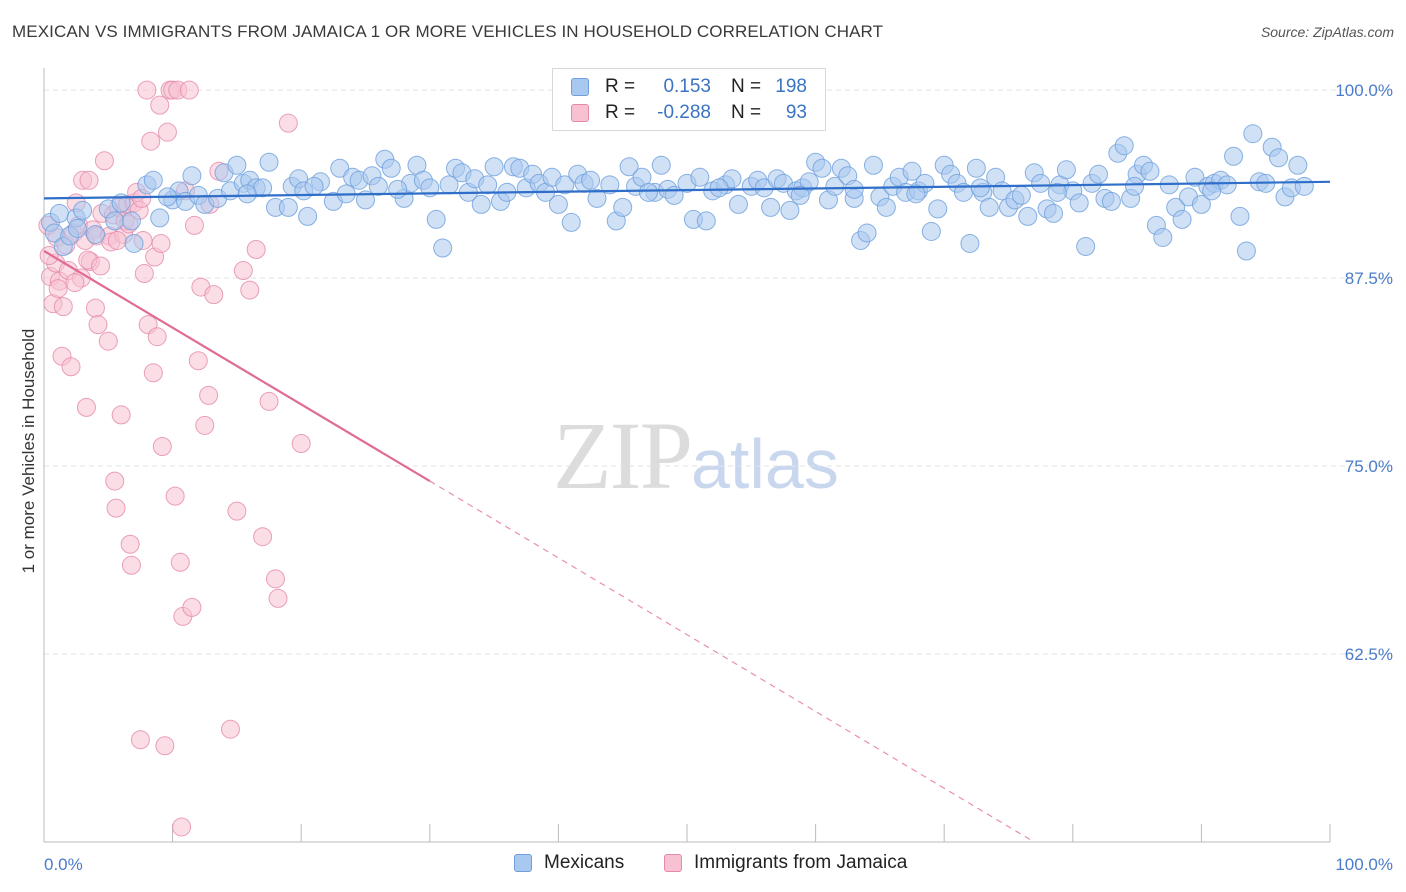 This screenshot has height=892, width=1406. Describe the element at coordinates (1327, 32) in the screenshot. I see `source-label: Source: ZipAtlas.com` at that location.